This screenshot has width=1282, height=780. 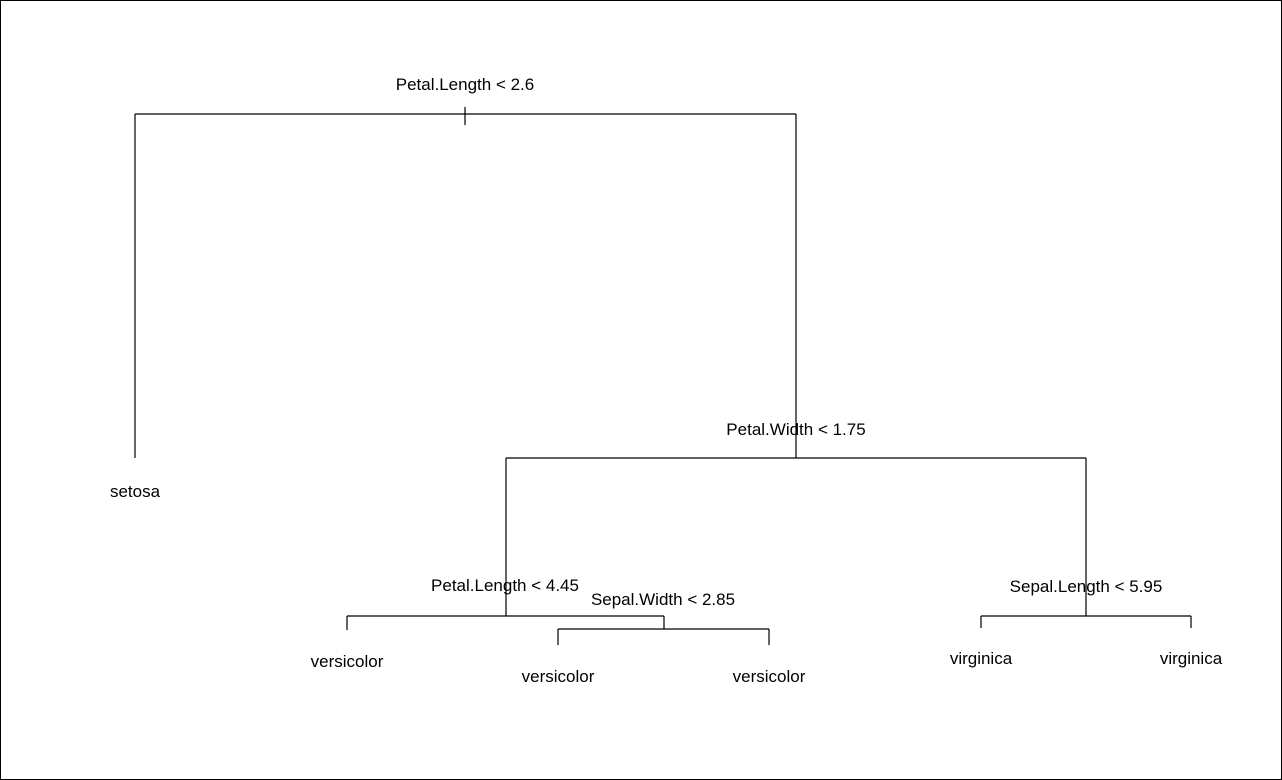 What do you see at coordinates (663, 610) in the screenshot?
I see `split-node-sepal-width: Sepal.Width < 2.85` at bounding box center [663, 610].